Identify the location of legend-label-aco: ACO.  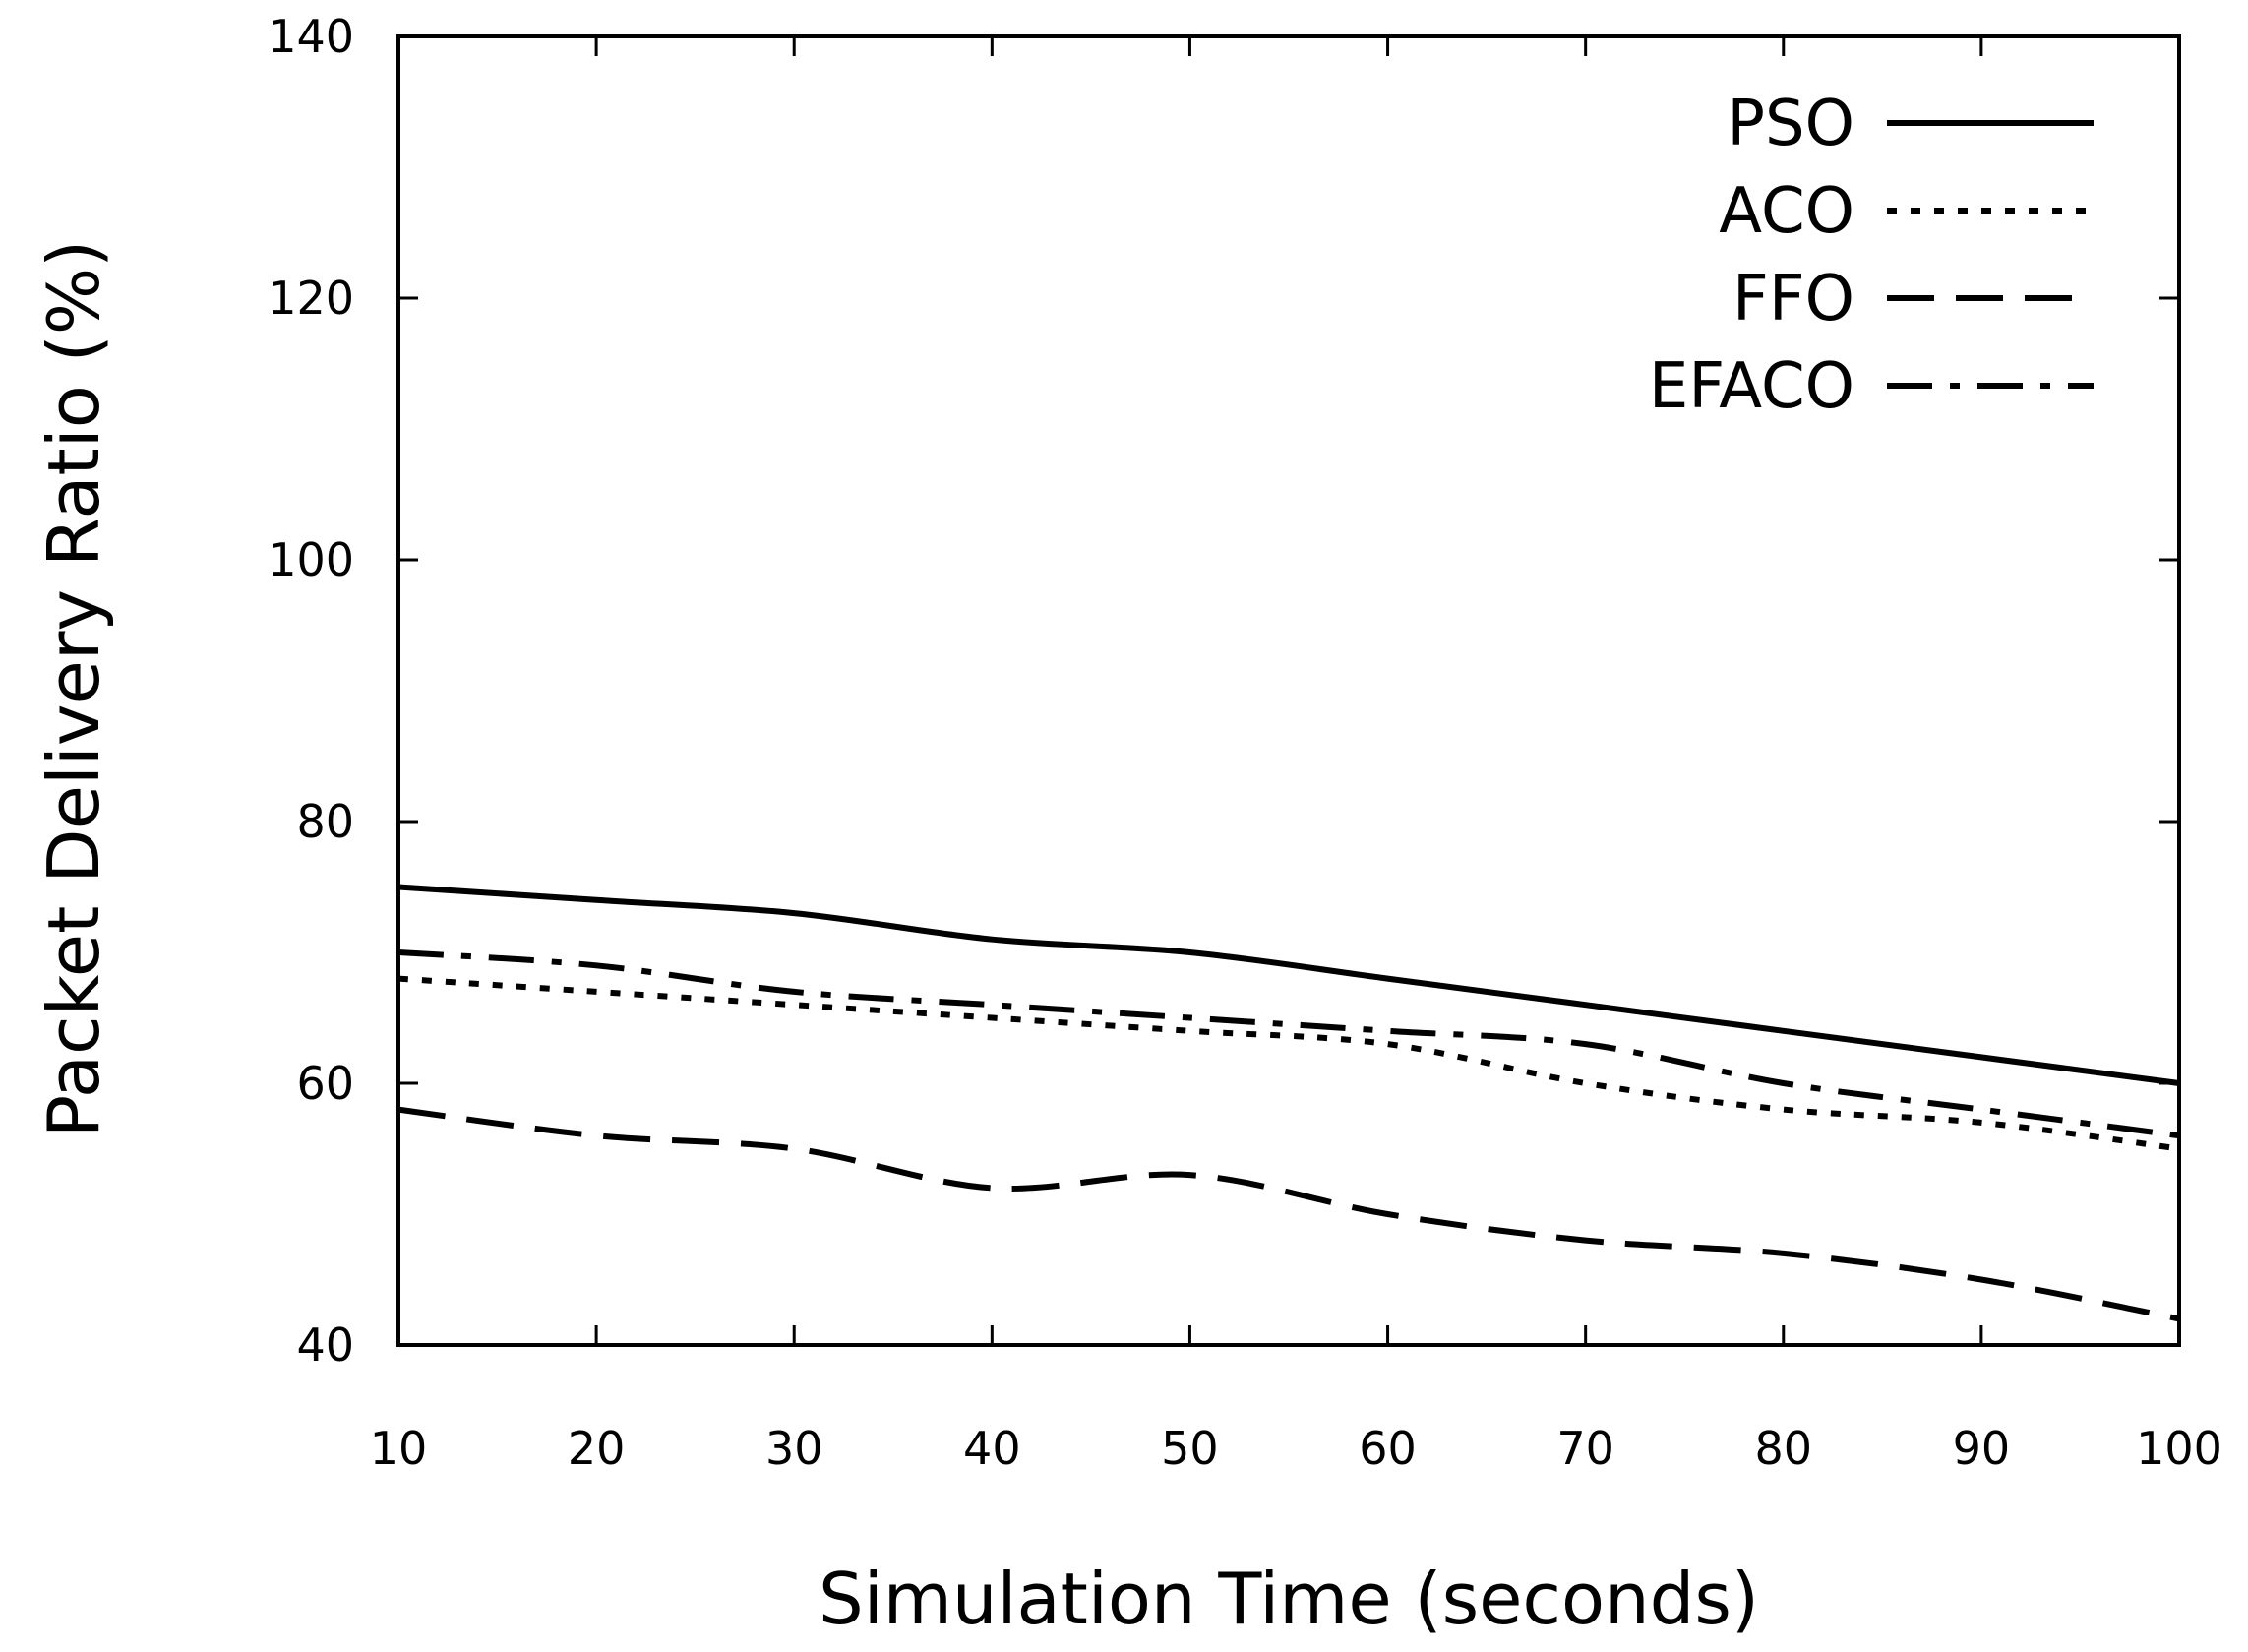
(1787, 211).